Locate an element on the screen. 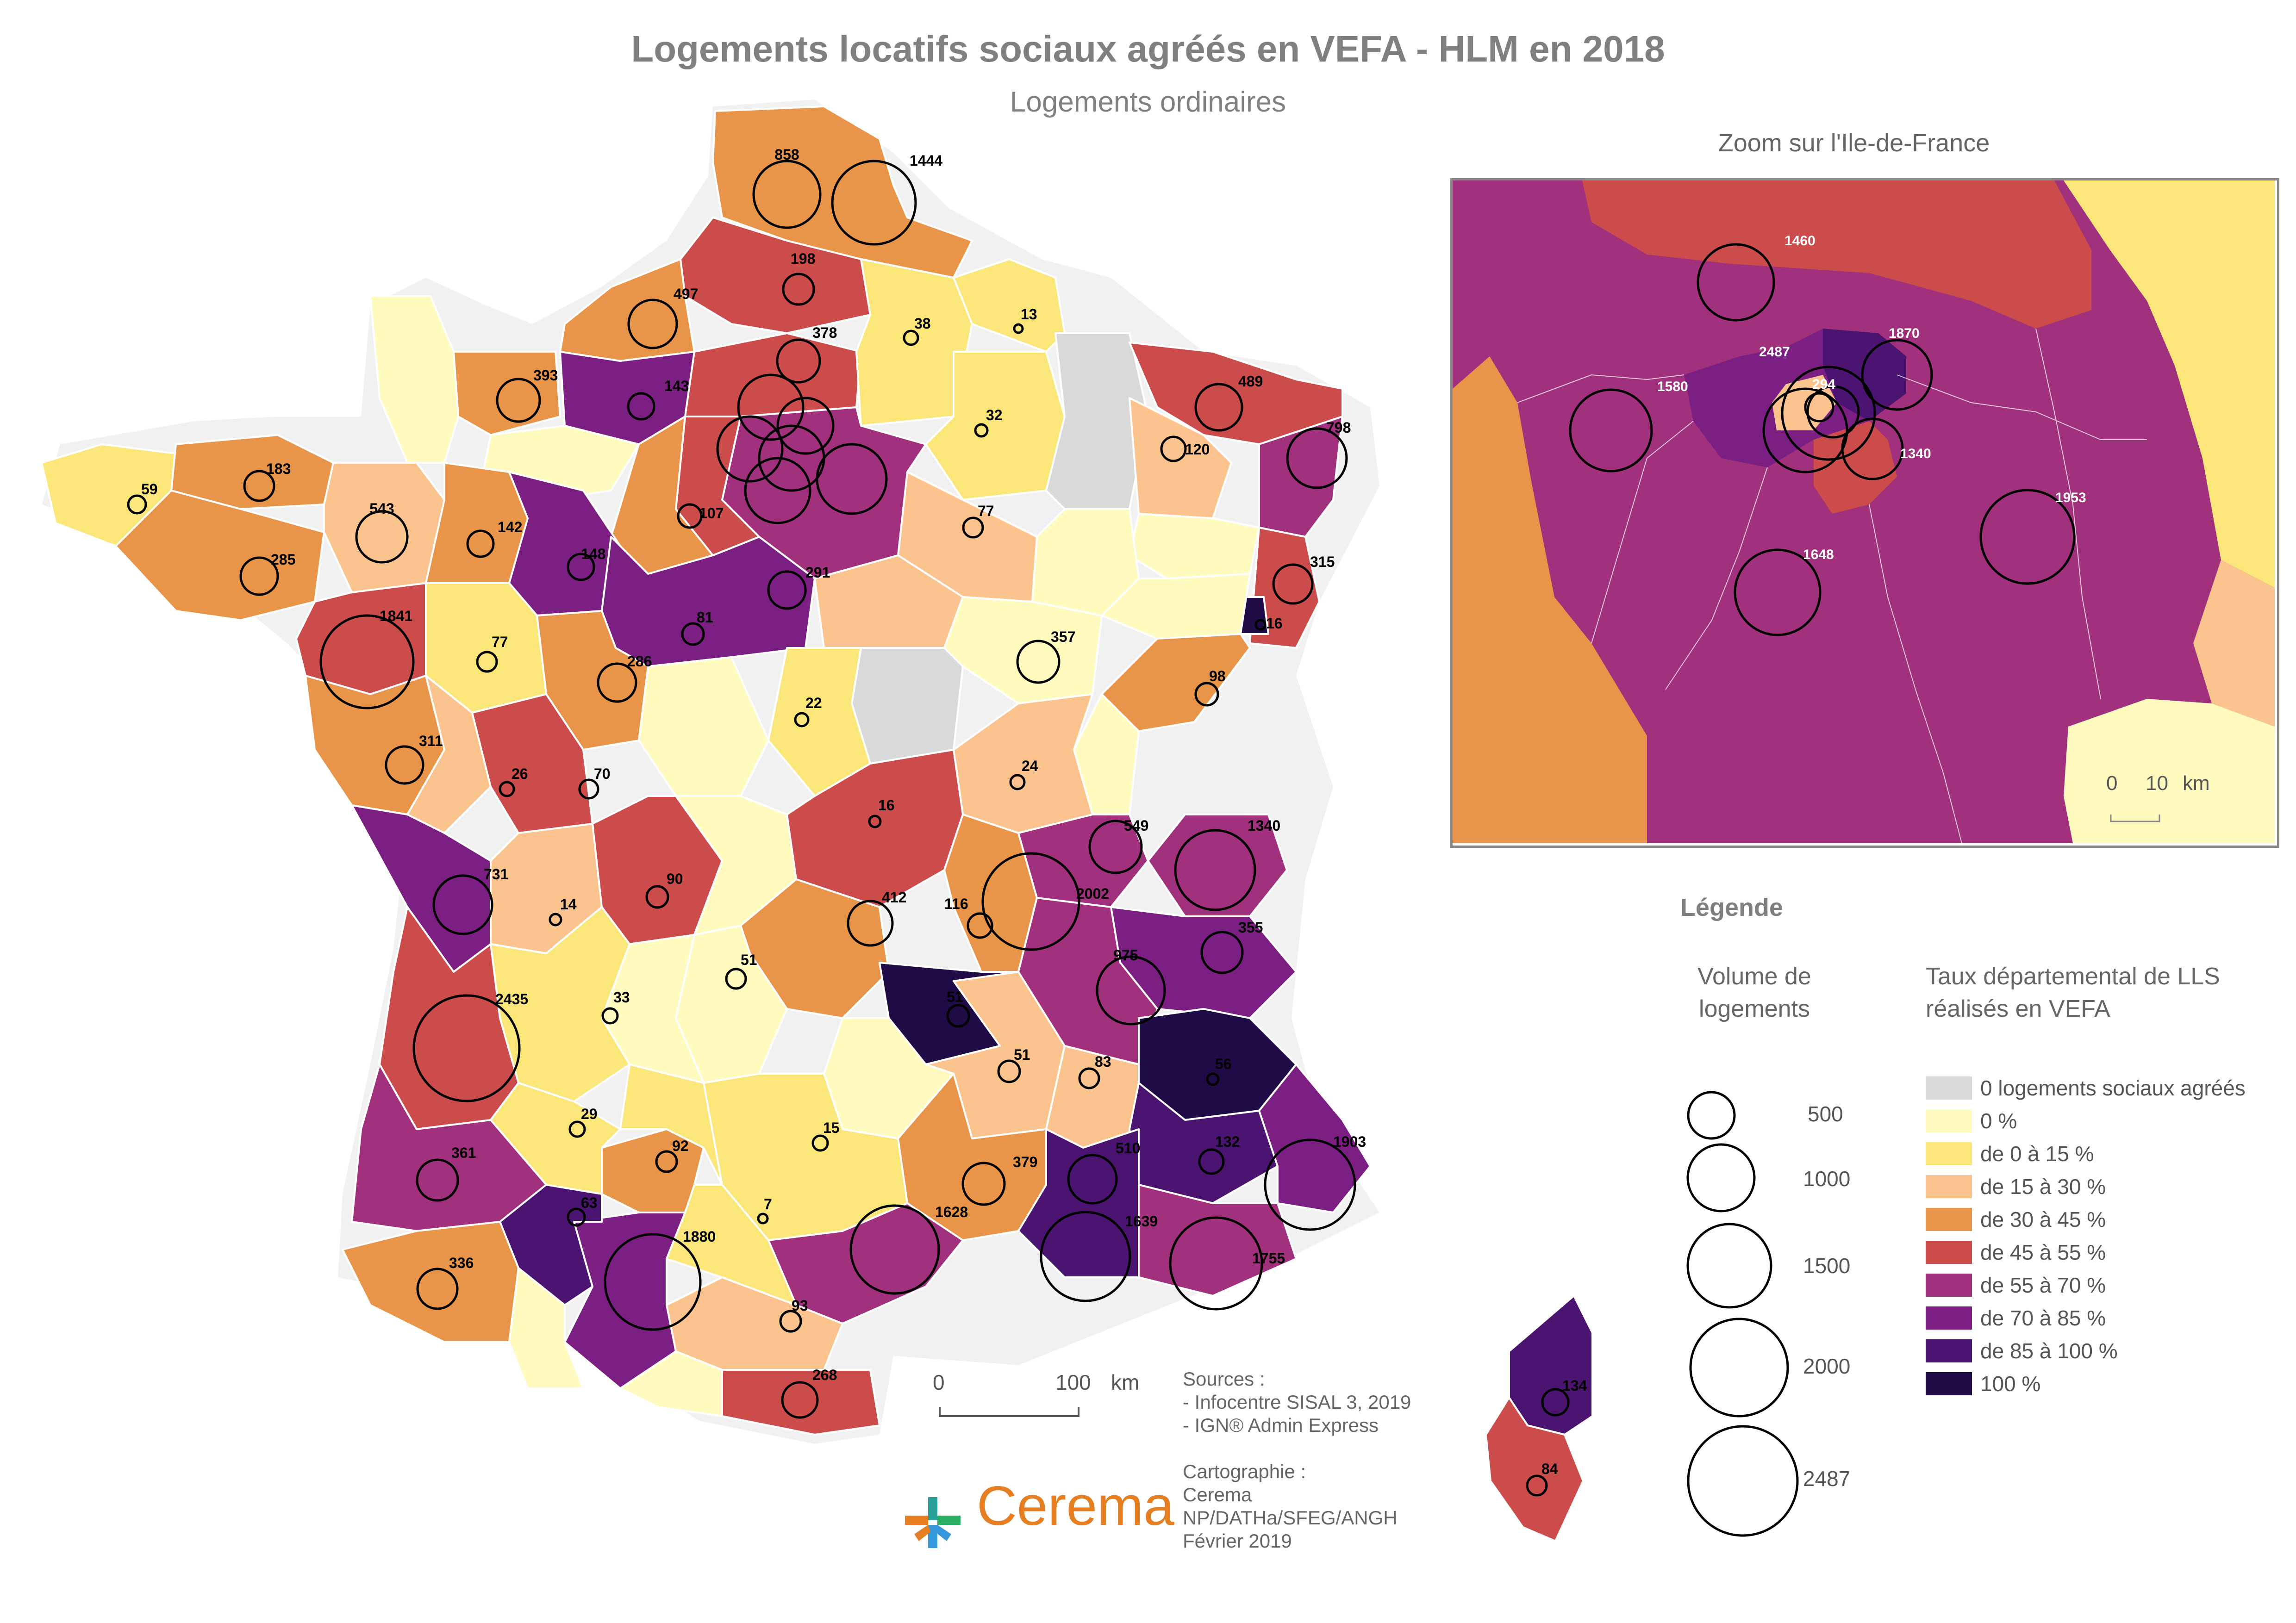  svg-text: 70 is located at coordinates (602, 773).